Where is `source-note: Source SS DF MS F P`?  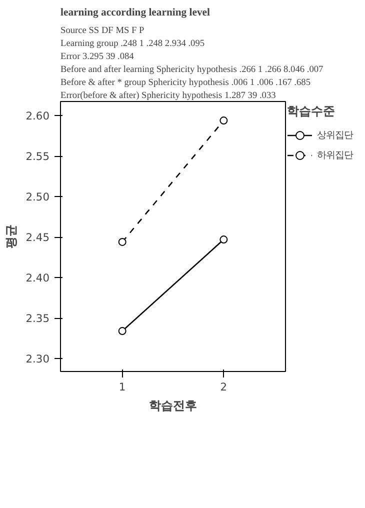 source-note: Source SS DF MS F P is located at coordinates (102, 31).